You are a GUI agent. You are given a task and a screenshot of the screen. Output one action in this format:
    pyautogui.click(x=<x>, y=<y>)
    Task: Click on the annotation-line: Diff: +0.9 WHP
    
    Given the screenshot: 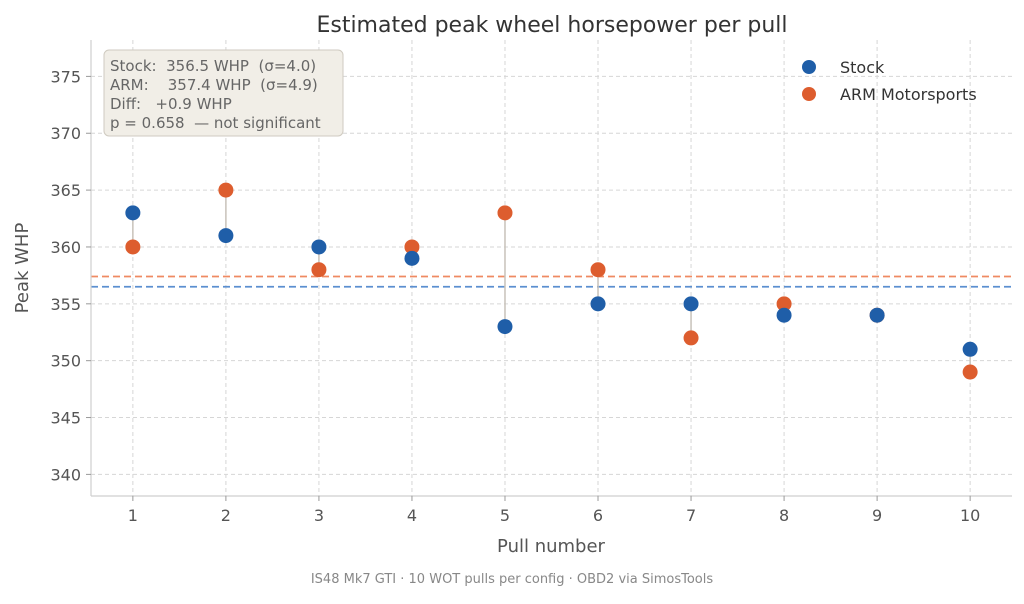 What is the action you would take?
    pyautogui.click(x=171, y=104)
    